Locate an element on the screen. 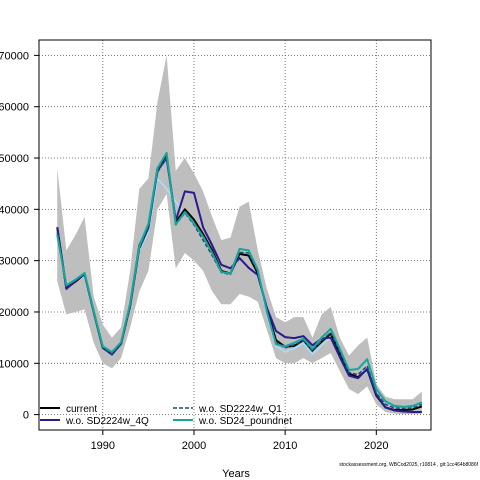 This screenshot has height=480, width=480. y-tick-label: 50000 is located at coordinates (14, 159).